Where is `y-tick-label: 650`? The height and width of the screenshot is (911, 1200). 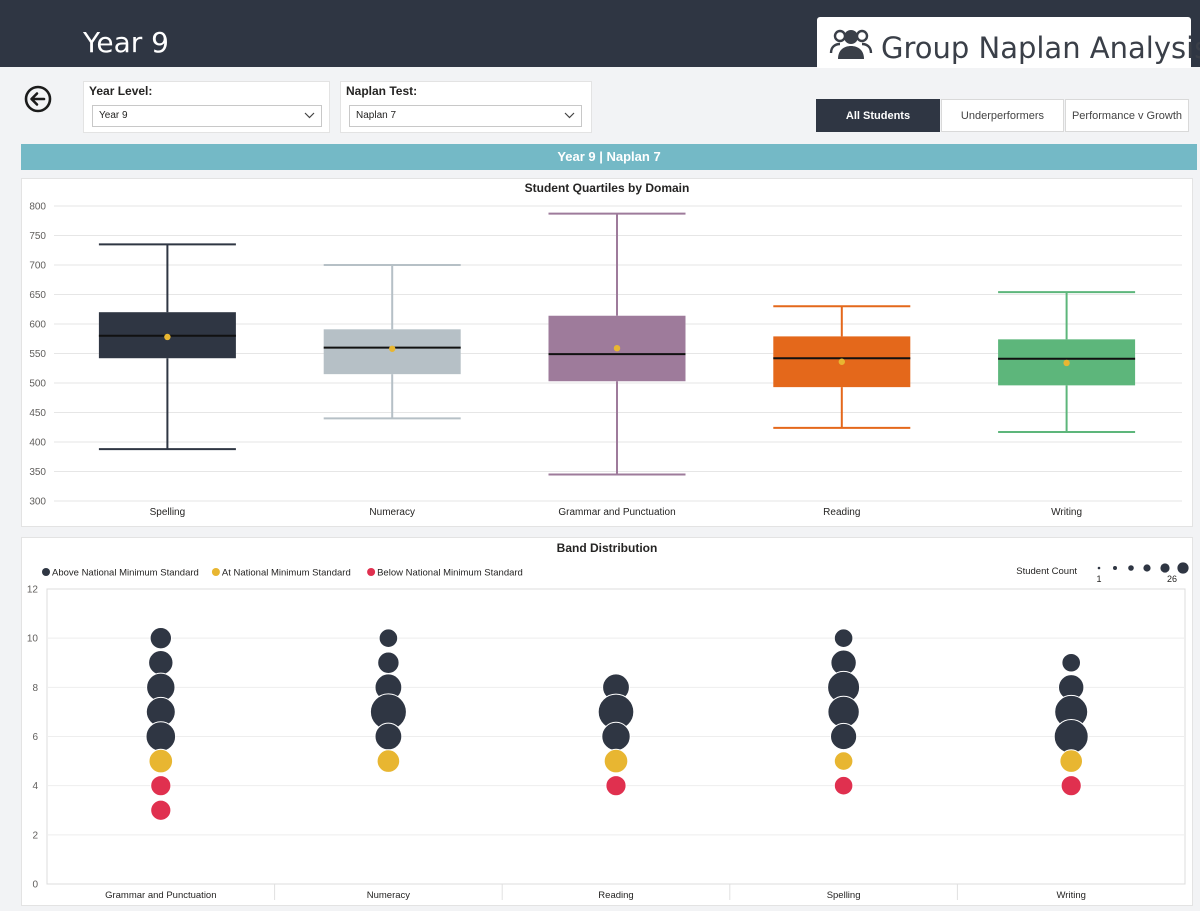 y-tick-label: 650 is located at coordinates (37, 295).